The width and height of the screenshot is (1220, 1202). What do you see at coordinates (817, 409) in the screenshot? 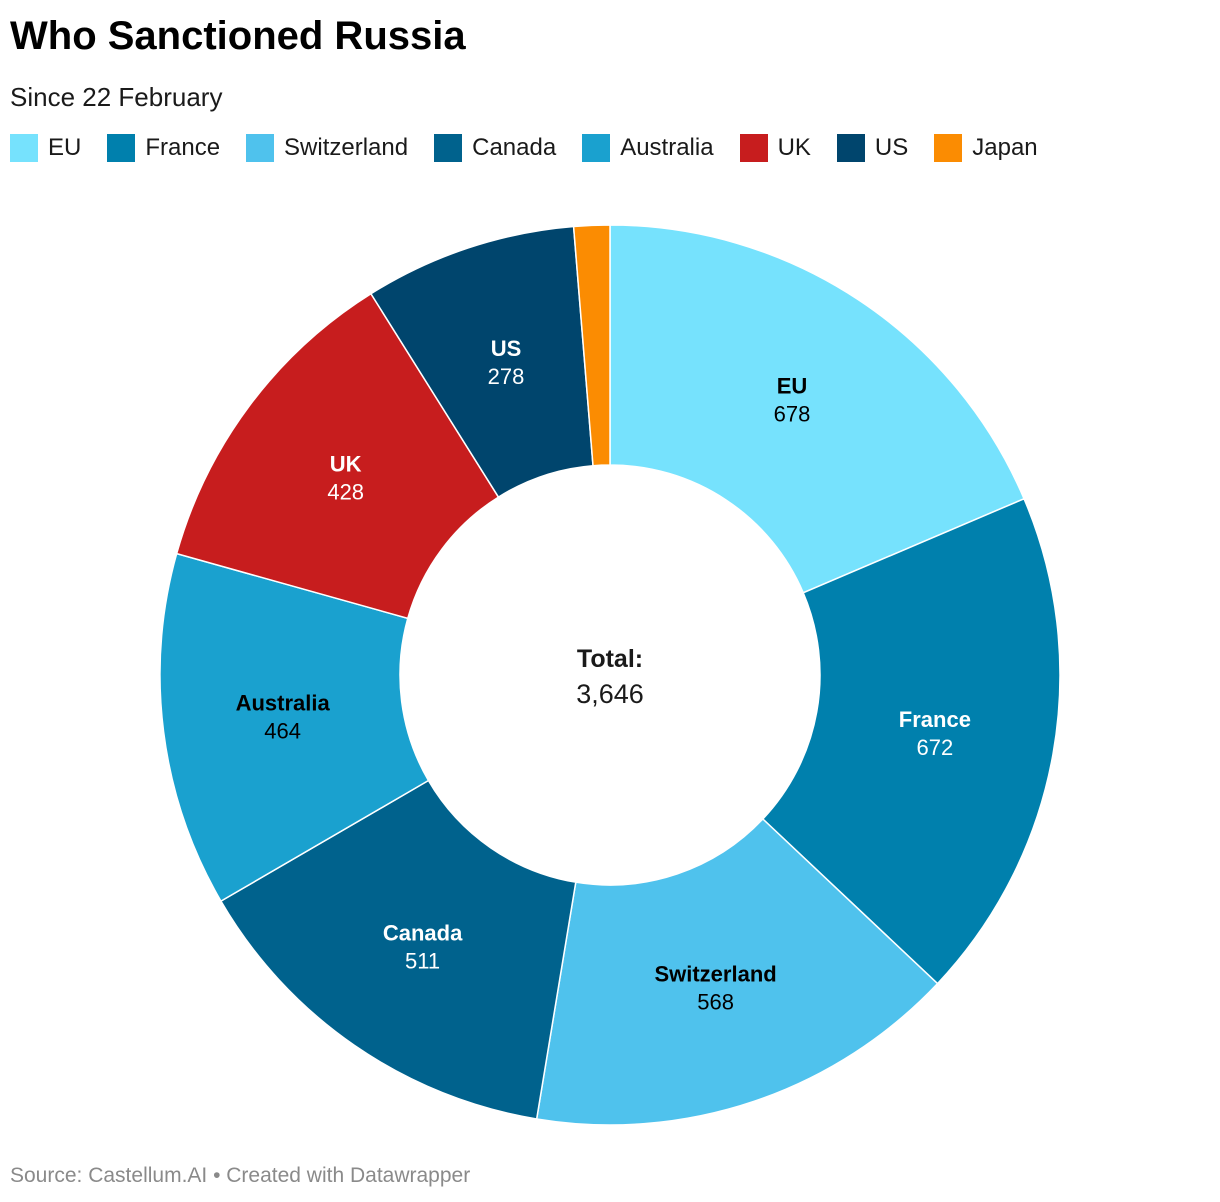
I see `slice-eu` at bounding box center [817, 409].